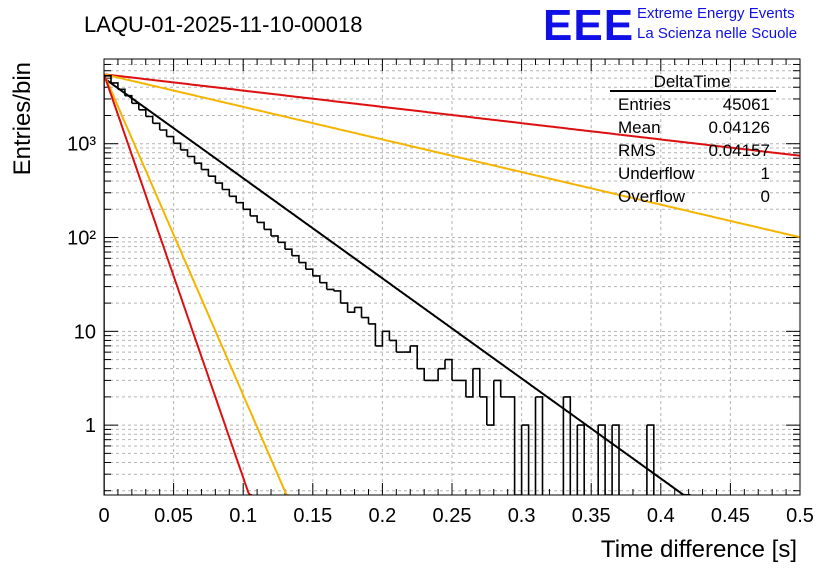 This screenshot has width=836, height=572. I want to click on x-tick-label: 0.25, so click(452, 516).